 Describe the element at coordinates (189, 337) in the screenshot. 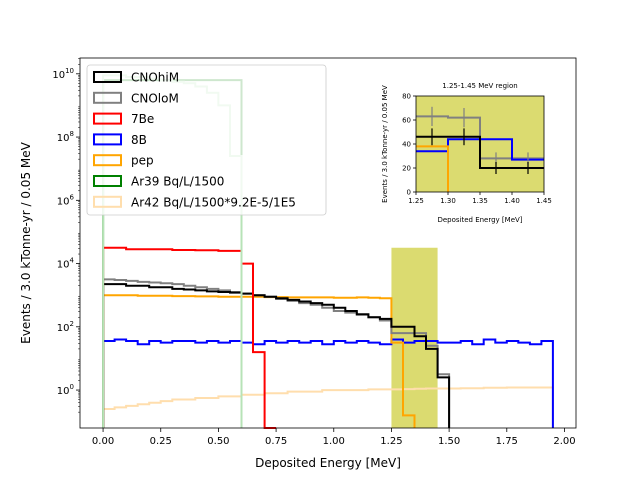

I see `series-line-7be` at that location.